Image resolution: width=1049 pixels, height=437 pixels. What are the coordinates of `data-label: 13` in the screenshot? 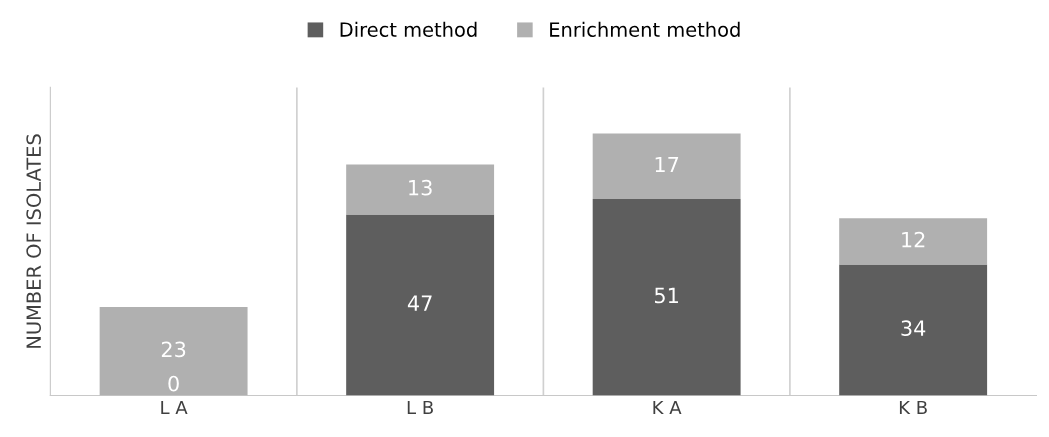 It's located at (420, 187).